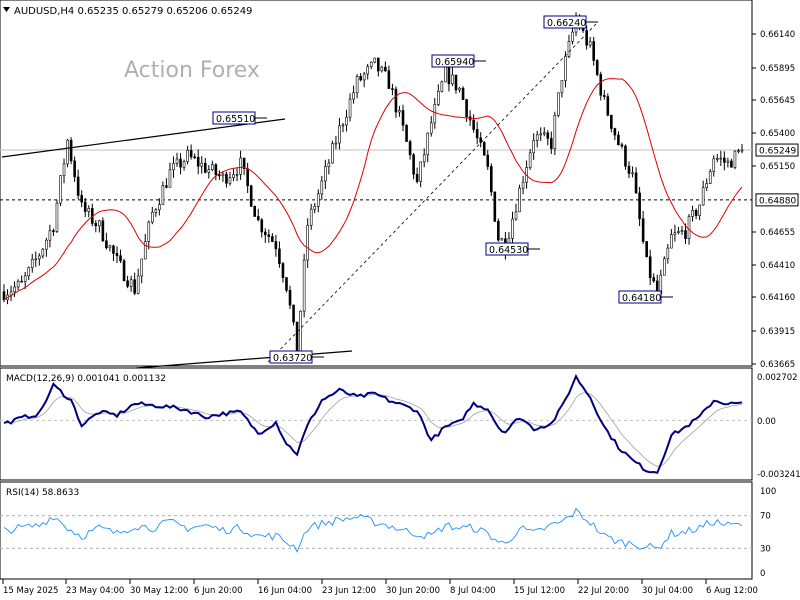  Describe the element at coordinates (777, 101) in the screenshot. I see `price-tick-label: 0.65645` at that location.